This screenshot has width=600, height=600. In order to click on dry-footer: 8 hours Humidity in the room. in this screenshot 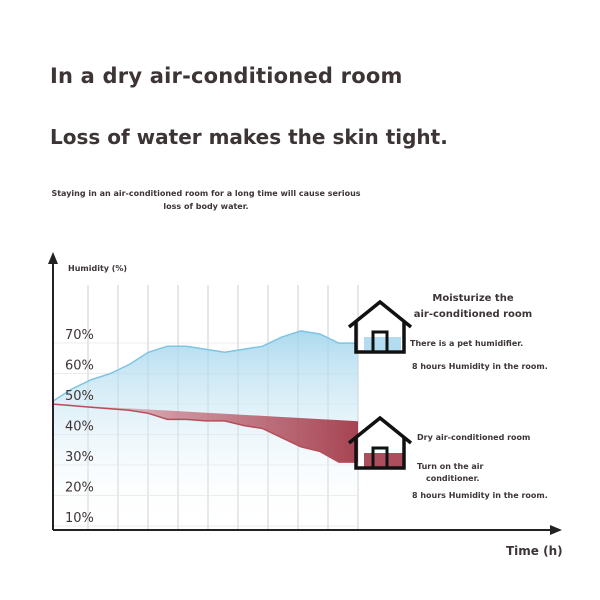, I will do `click(480, 495)`.